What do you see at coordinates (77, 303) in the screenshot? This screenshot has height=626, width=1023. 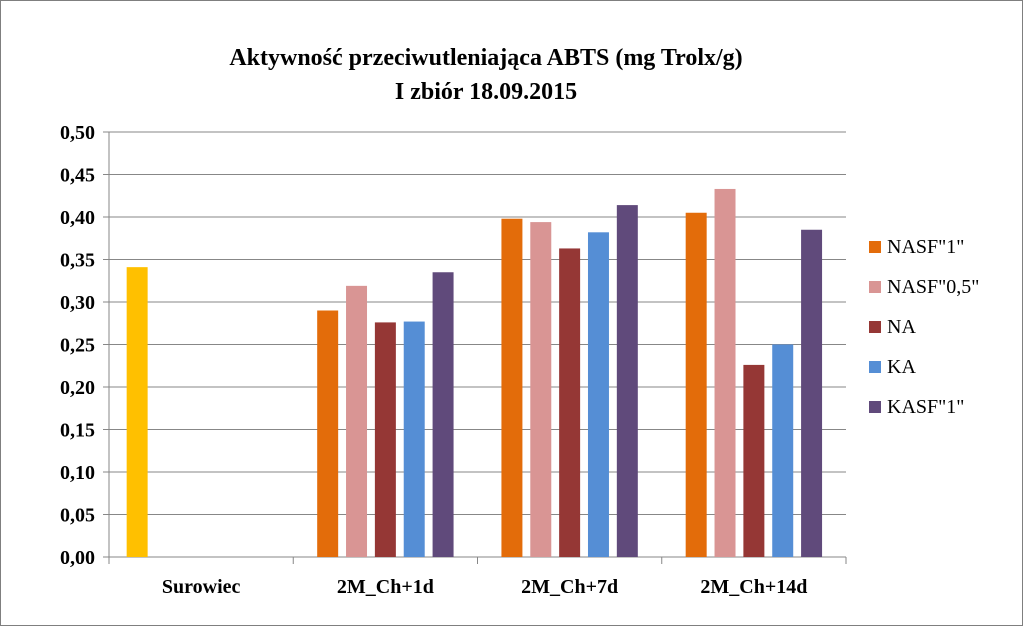 I see `y-tick-label: 0,30` at bounding box center [77, 303].